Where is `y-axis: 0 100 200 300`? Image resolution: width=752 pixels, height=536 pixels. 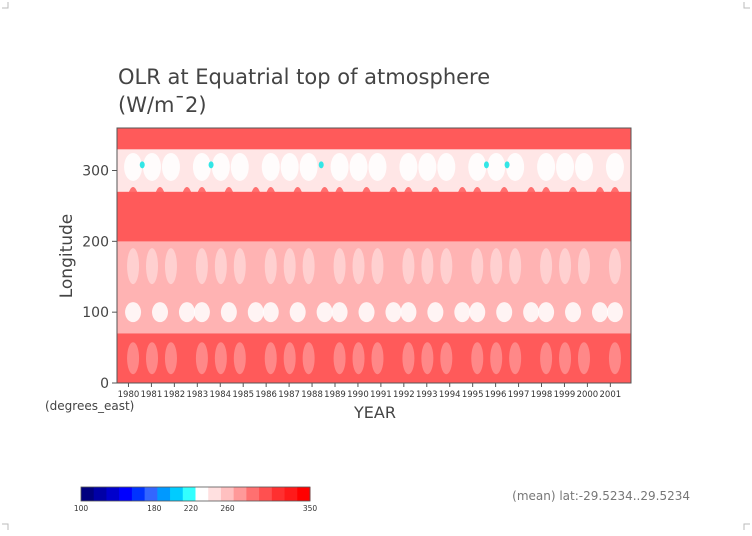 y-axis: 0 100 200 300 is located at coordinates (99, 278).